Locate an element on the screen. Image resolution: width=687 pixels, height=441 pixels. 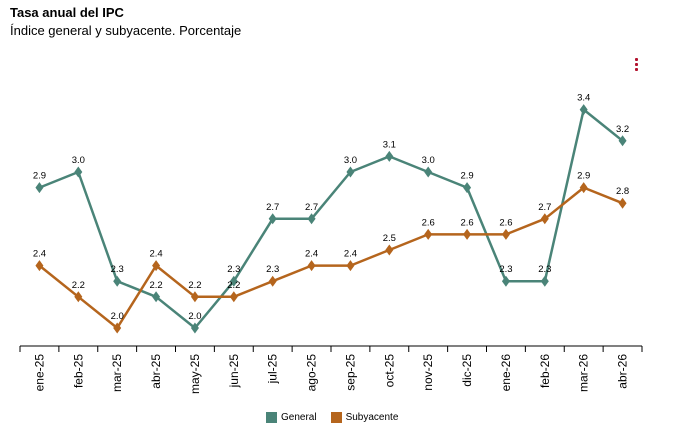
x-tick-label: ago-25 is located at coordinates (312, 373).